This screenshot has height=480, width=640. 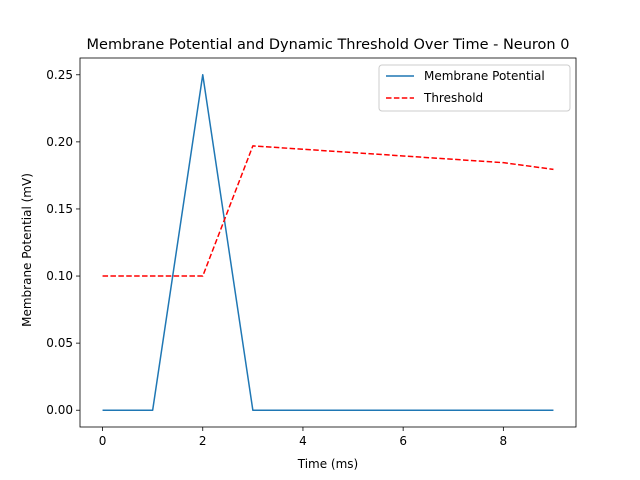 I want to click on legend-entry: Threshold, so click(x=453, y=98).